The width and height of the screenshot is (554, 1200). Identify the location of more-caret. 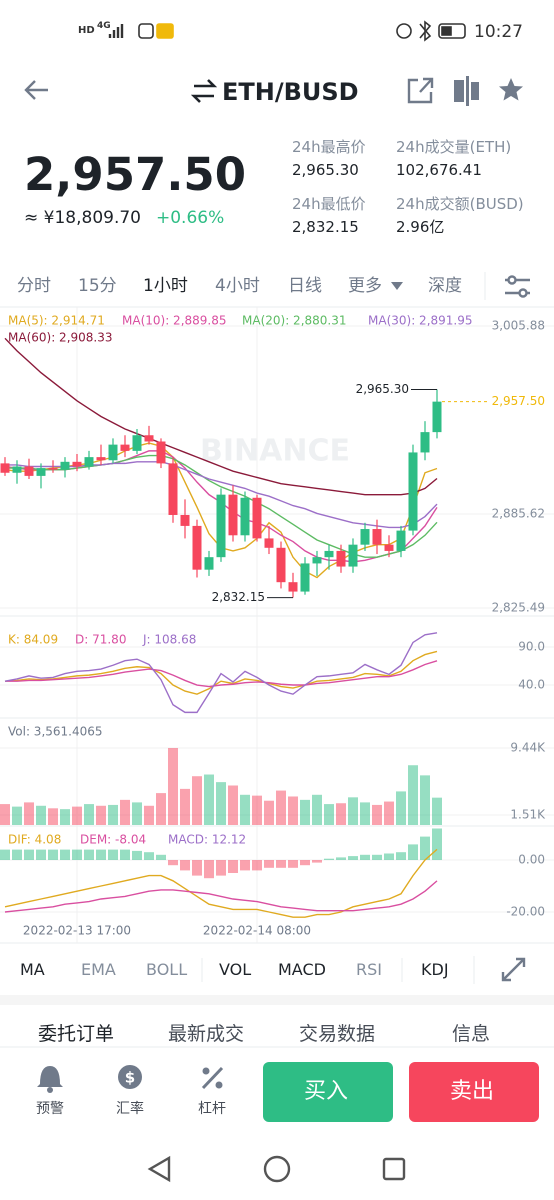
(397, 286).